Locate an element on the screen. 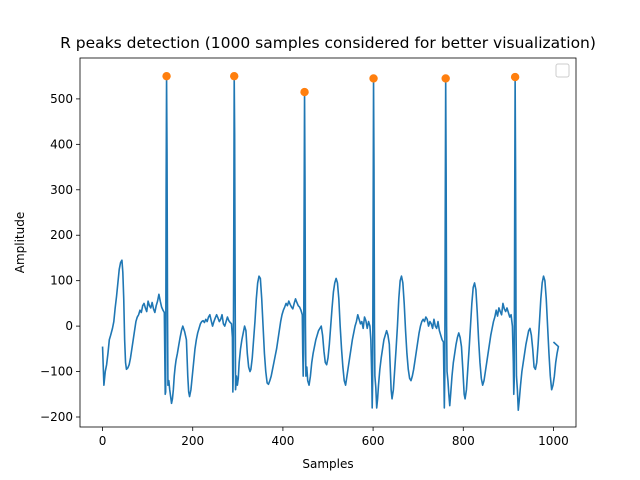 The height and width of the screenshot is (480, 640). y-tick-label: 200 is located at coordinates (61, 235).